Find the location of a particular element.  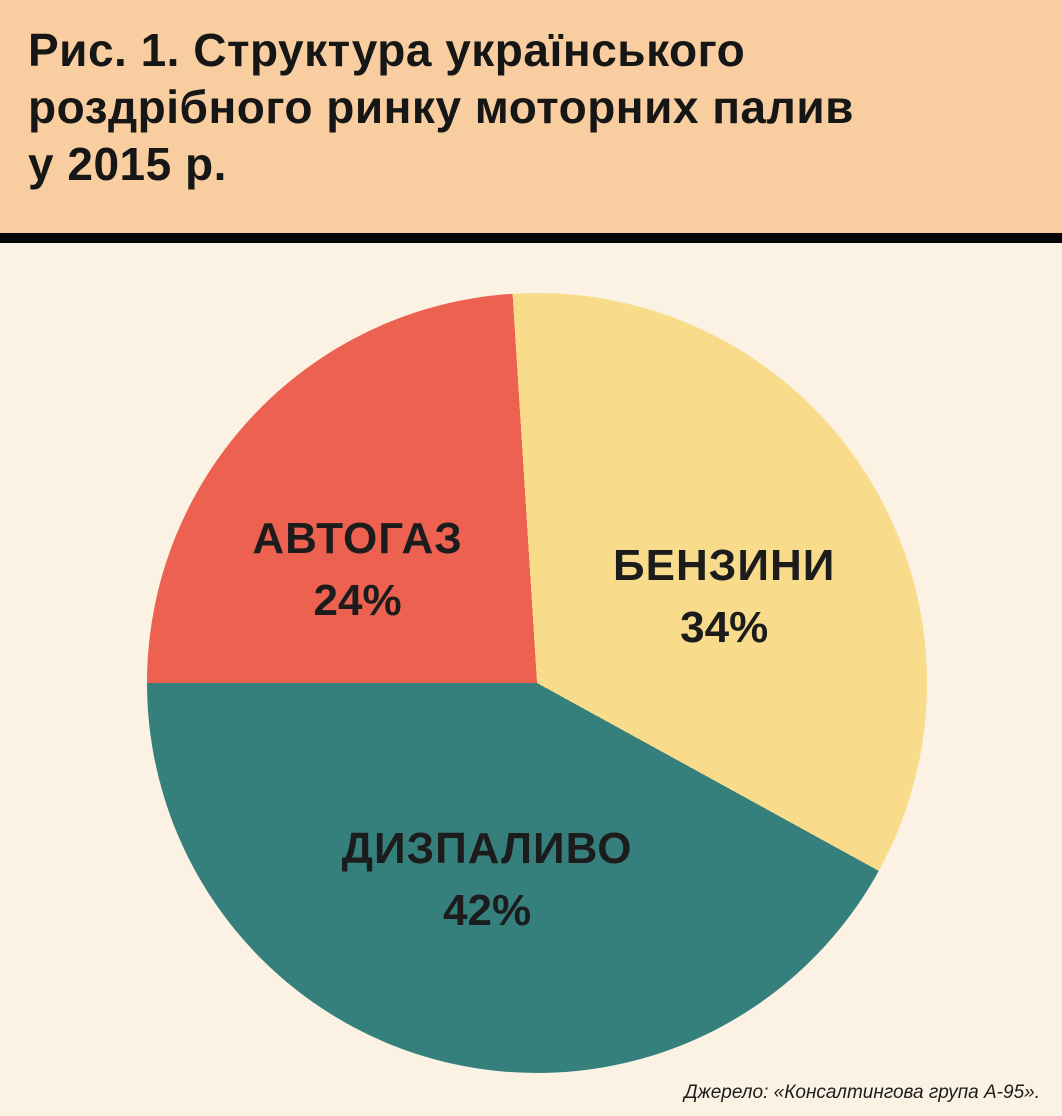

slice-percent-benzyny: 34% is located at coordinates (724, 628).